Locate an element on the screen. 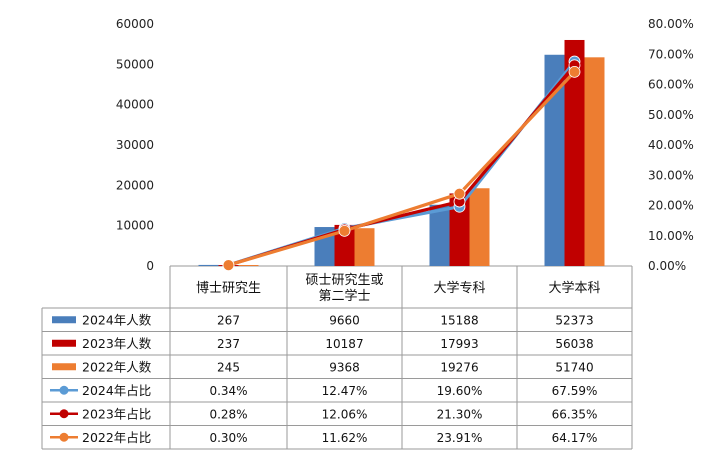  table-cell: 19.60% is located at coordinates (460, 391).